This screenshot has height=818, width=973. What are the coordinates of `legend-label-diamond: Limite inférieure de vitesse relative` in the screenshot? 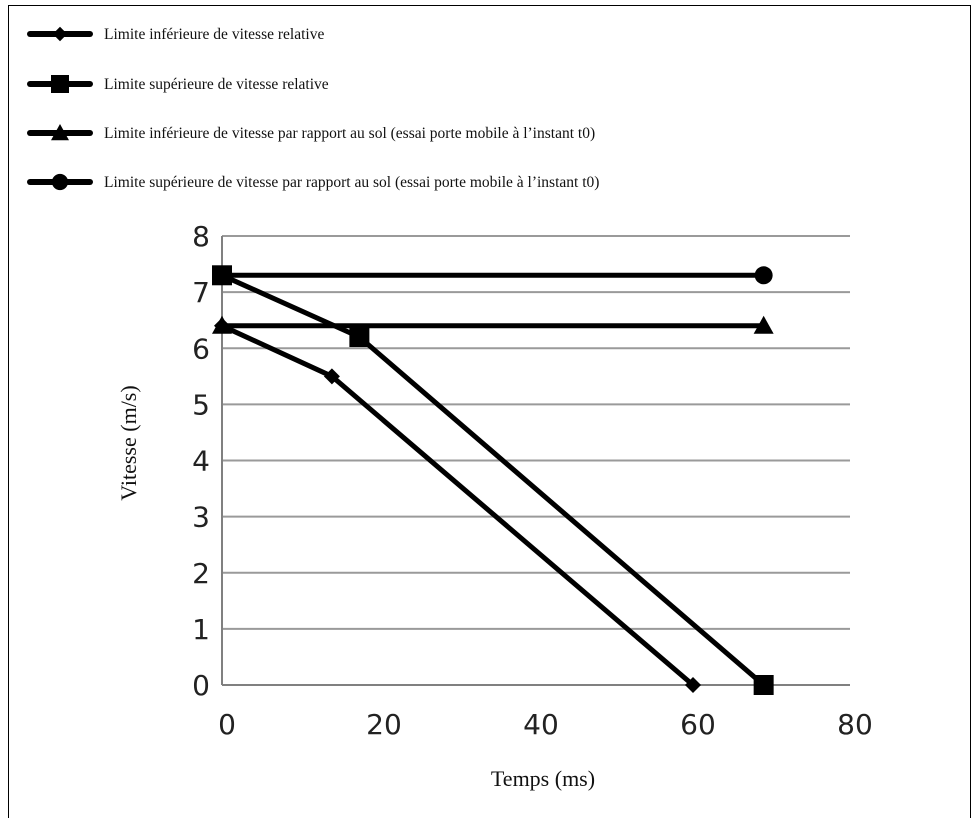 It's located at (214, 34).